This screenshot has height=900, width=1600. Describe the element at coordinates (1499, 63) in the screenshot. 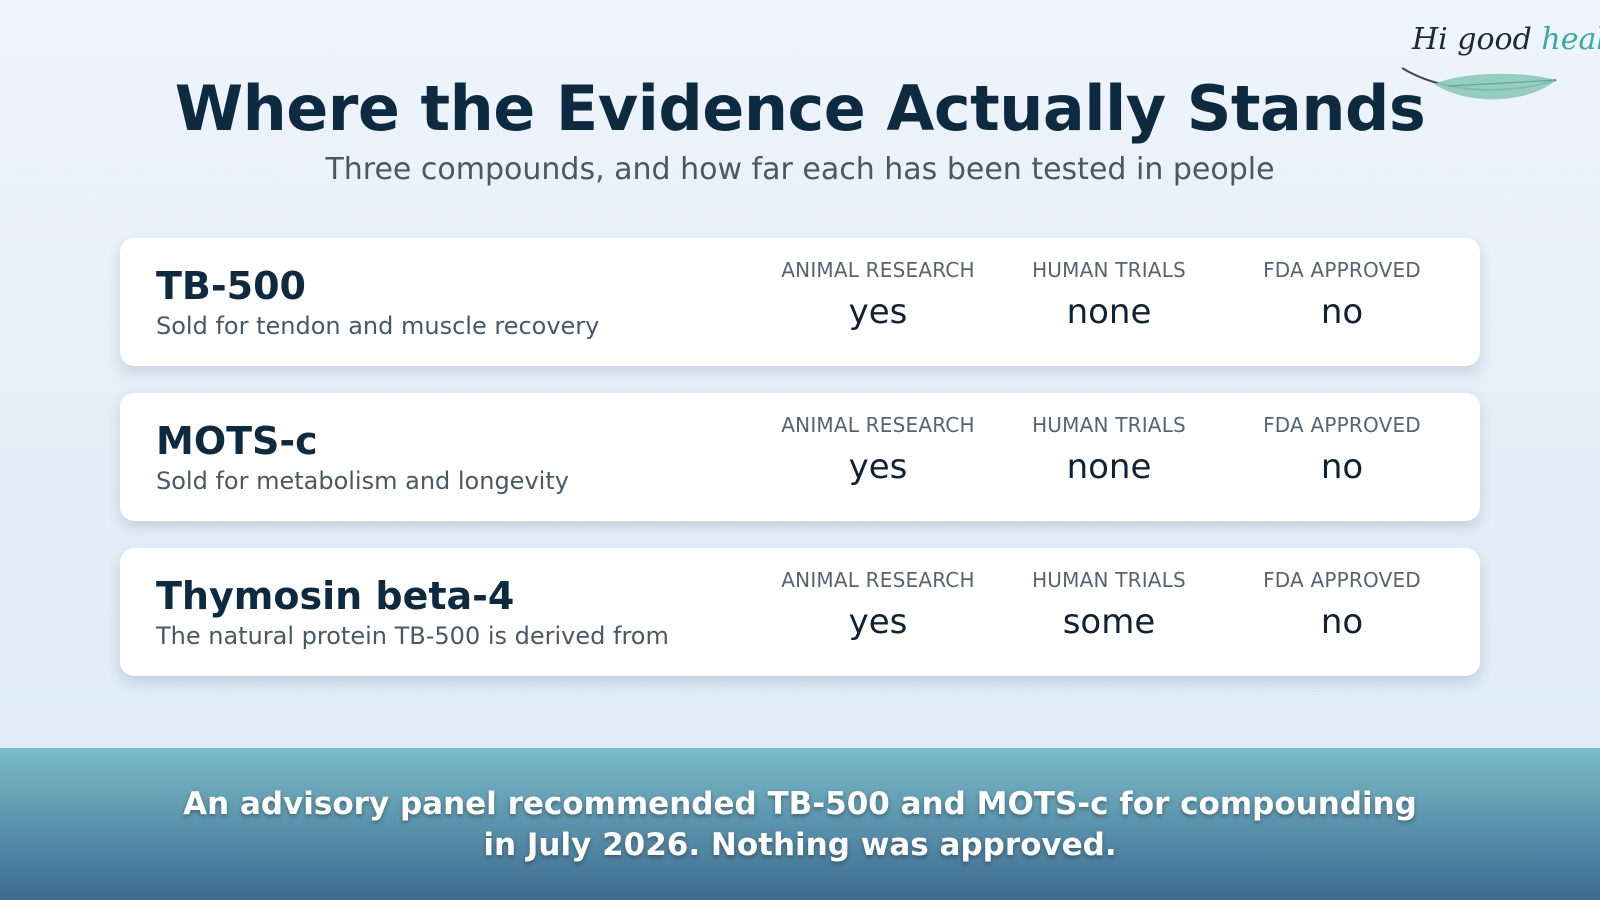

I see `brand-logo: Hi good health` at that location.